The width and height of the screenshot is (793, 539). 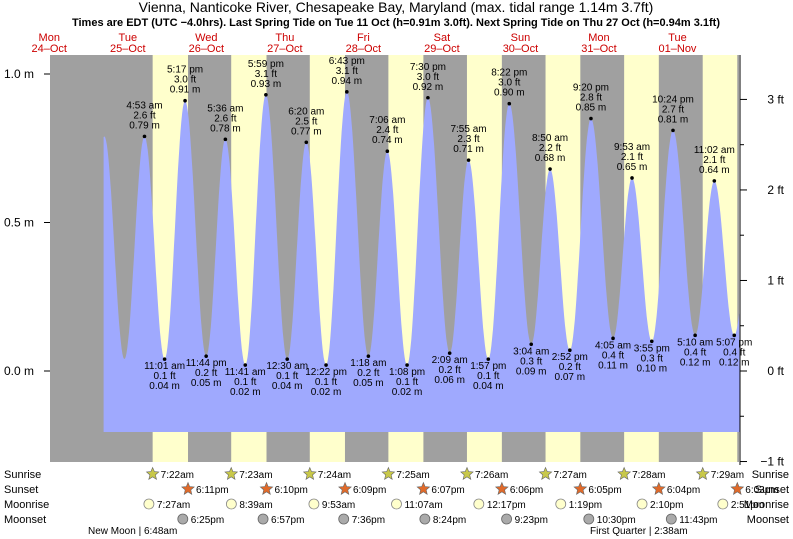 I want to click on day-of-week: Sun, so click(x=521, y=38).